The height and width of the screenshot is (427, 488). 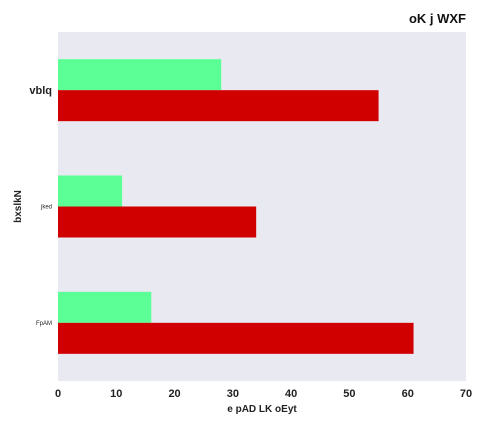 I want to click on x-tick-label: 60, so click(x=408, y=394).